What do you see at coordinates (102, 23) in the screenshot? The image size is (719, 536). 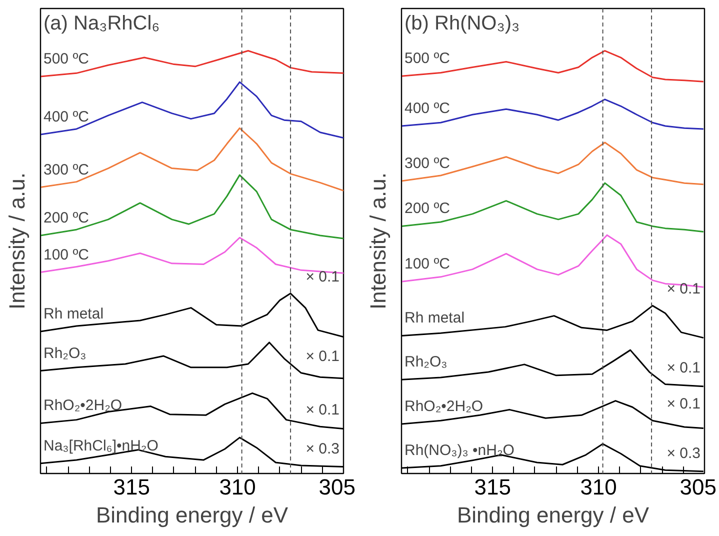 I see `chart-title: (a) Na₃RhCl₆` at bounding box center [102, 23].